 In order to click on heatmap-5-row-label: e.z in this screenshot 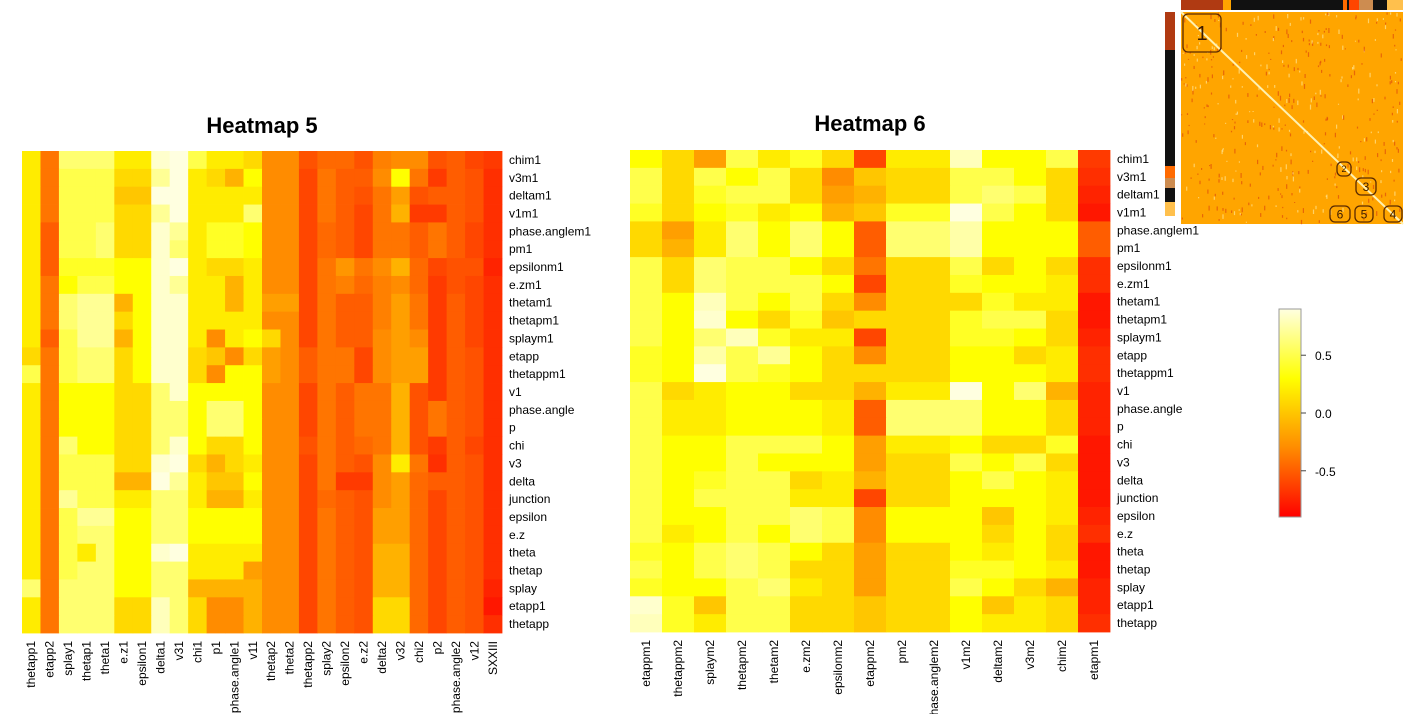, I will do `click(517, 535)`.